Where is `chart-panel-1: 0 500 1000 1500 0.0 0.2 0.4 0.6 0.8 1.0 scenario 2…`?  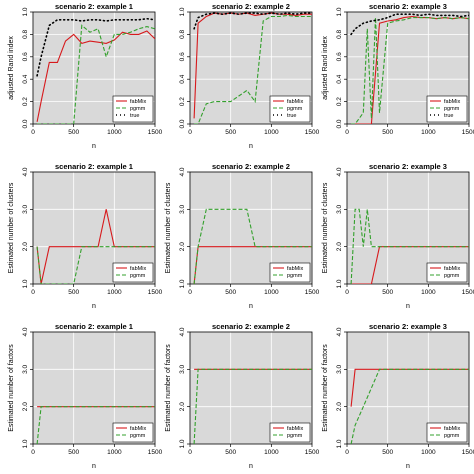
chart-panel-1: 0 500 1000 1500 0.0 0.2 0.4 0.6 0.8 1.0 scenario 2… is located at coordinates (85, 76).